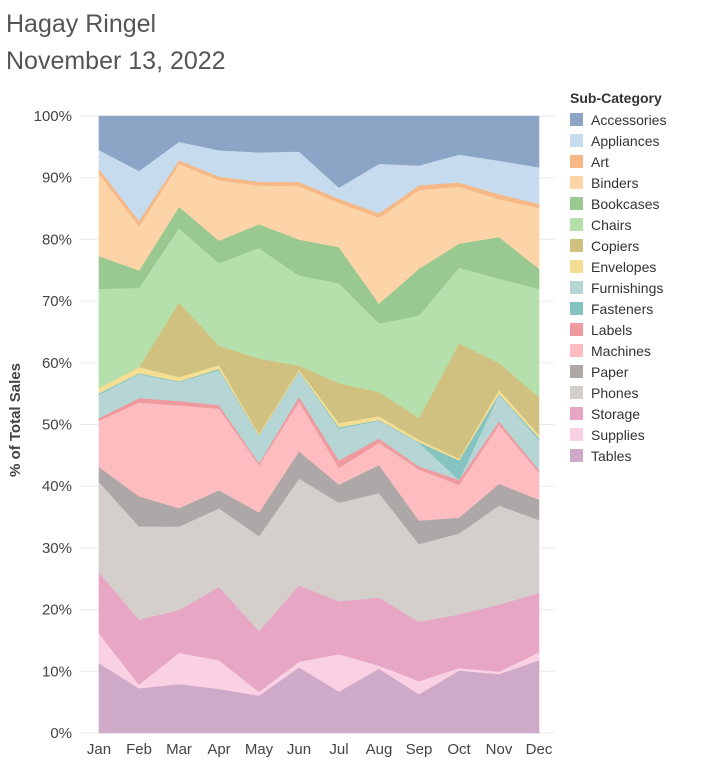  What do you see at coordinates (627, 287) in the screenshot?
I see `legend-label: Furnishings` at bounding box center [627, 287].